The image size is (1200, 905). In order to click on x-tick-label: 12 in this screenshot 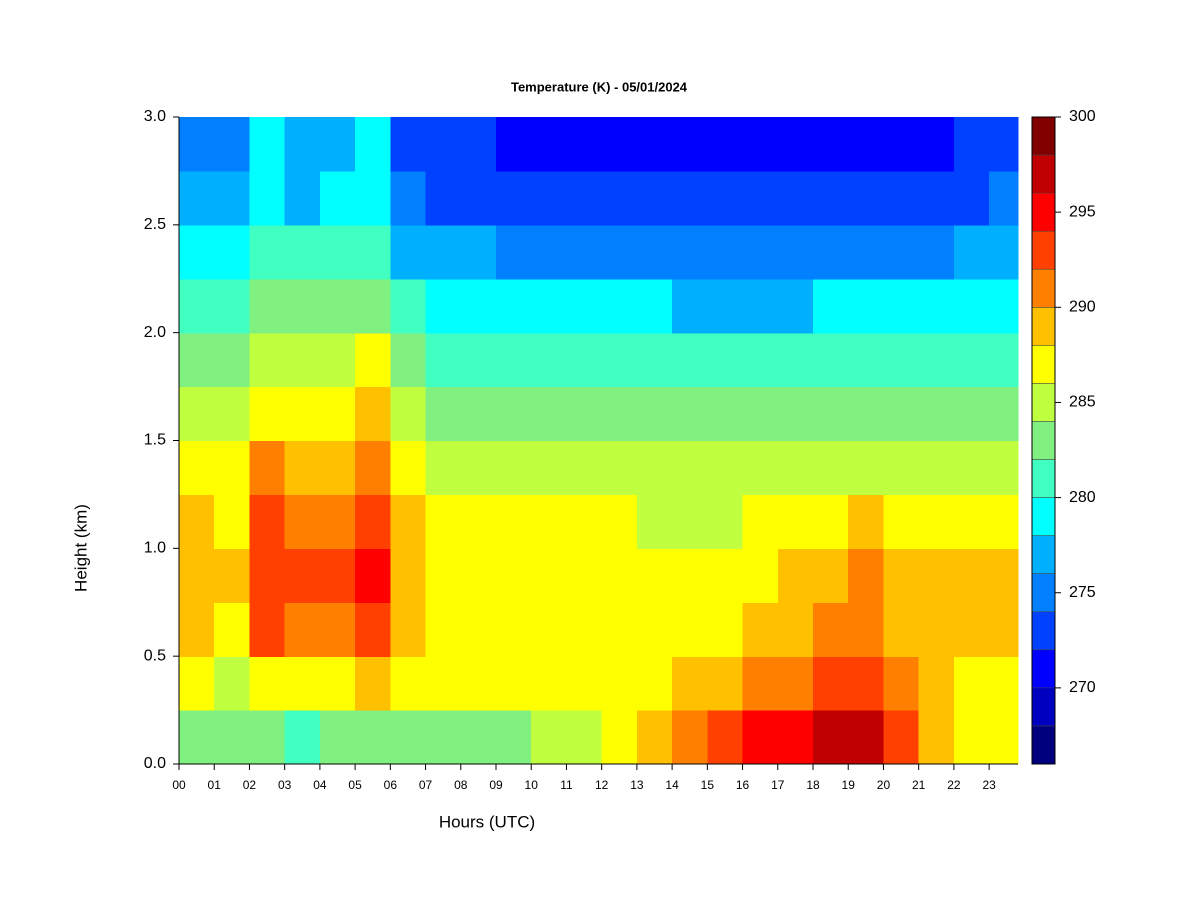, I will do `click(602, 785)`.